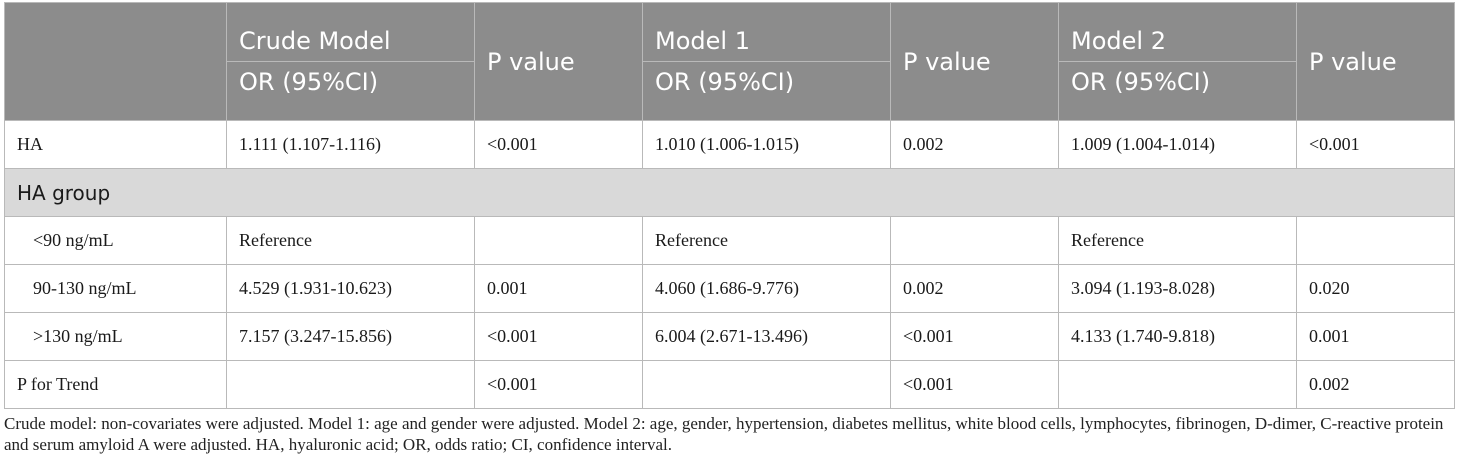 The width and height of the screenshot is (1460, 465). I want to click on header-crude-model: Crude Model, so click(350, 32).